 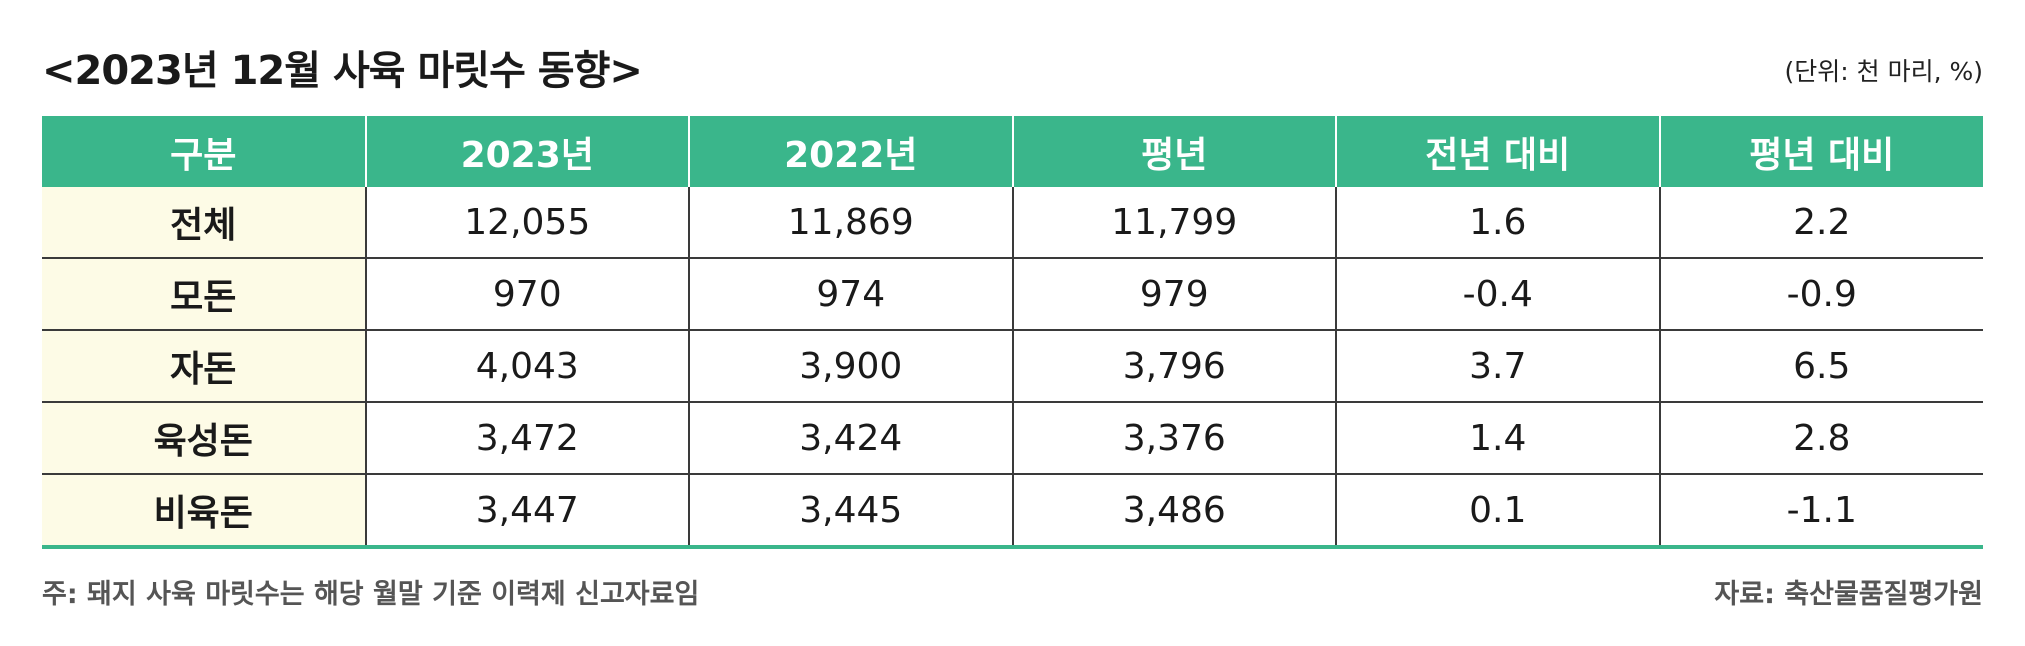 I want to click on table-cell: 970, so click(x=526, y=293).